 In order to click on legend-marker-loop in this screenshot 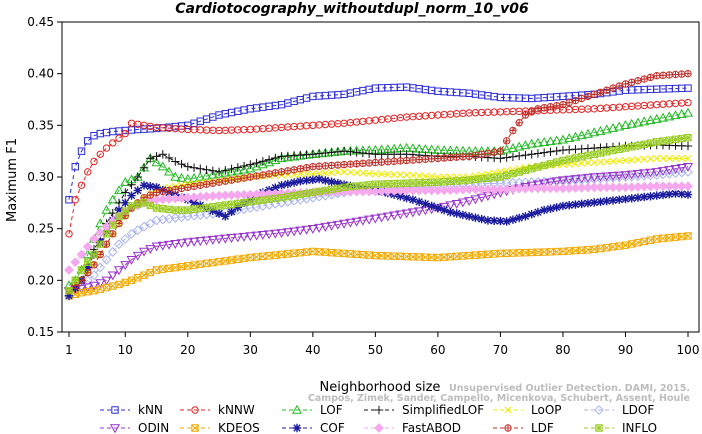, I will do `click(508, 410)`.